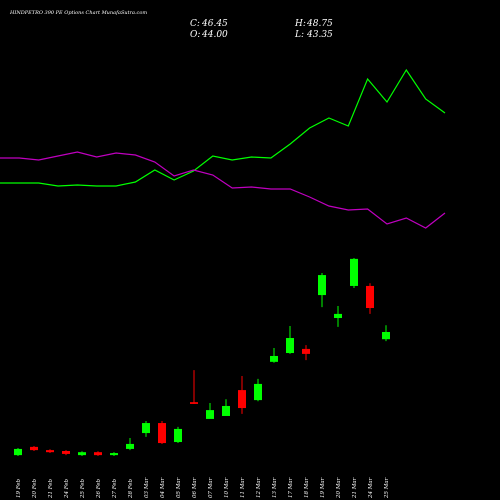 The image size is (500, 500). What do you see at coordinates (67, 488) in the screenshot?
I see `x-tick-label: 24 Feb` at bounding box center [67, 488].